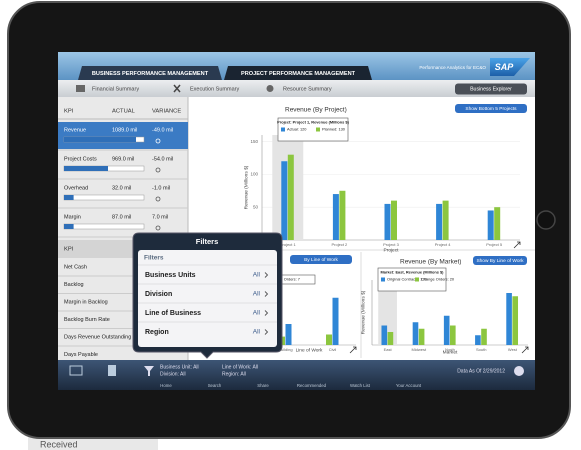  What do you see at coordinates (519, 371) in the screenshot?
I see `info-icon` at bounding box center [519, 371].